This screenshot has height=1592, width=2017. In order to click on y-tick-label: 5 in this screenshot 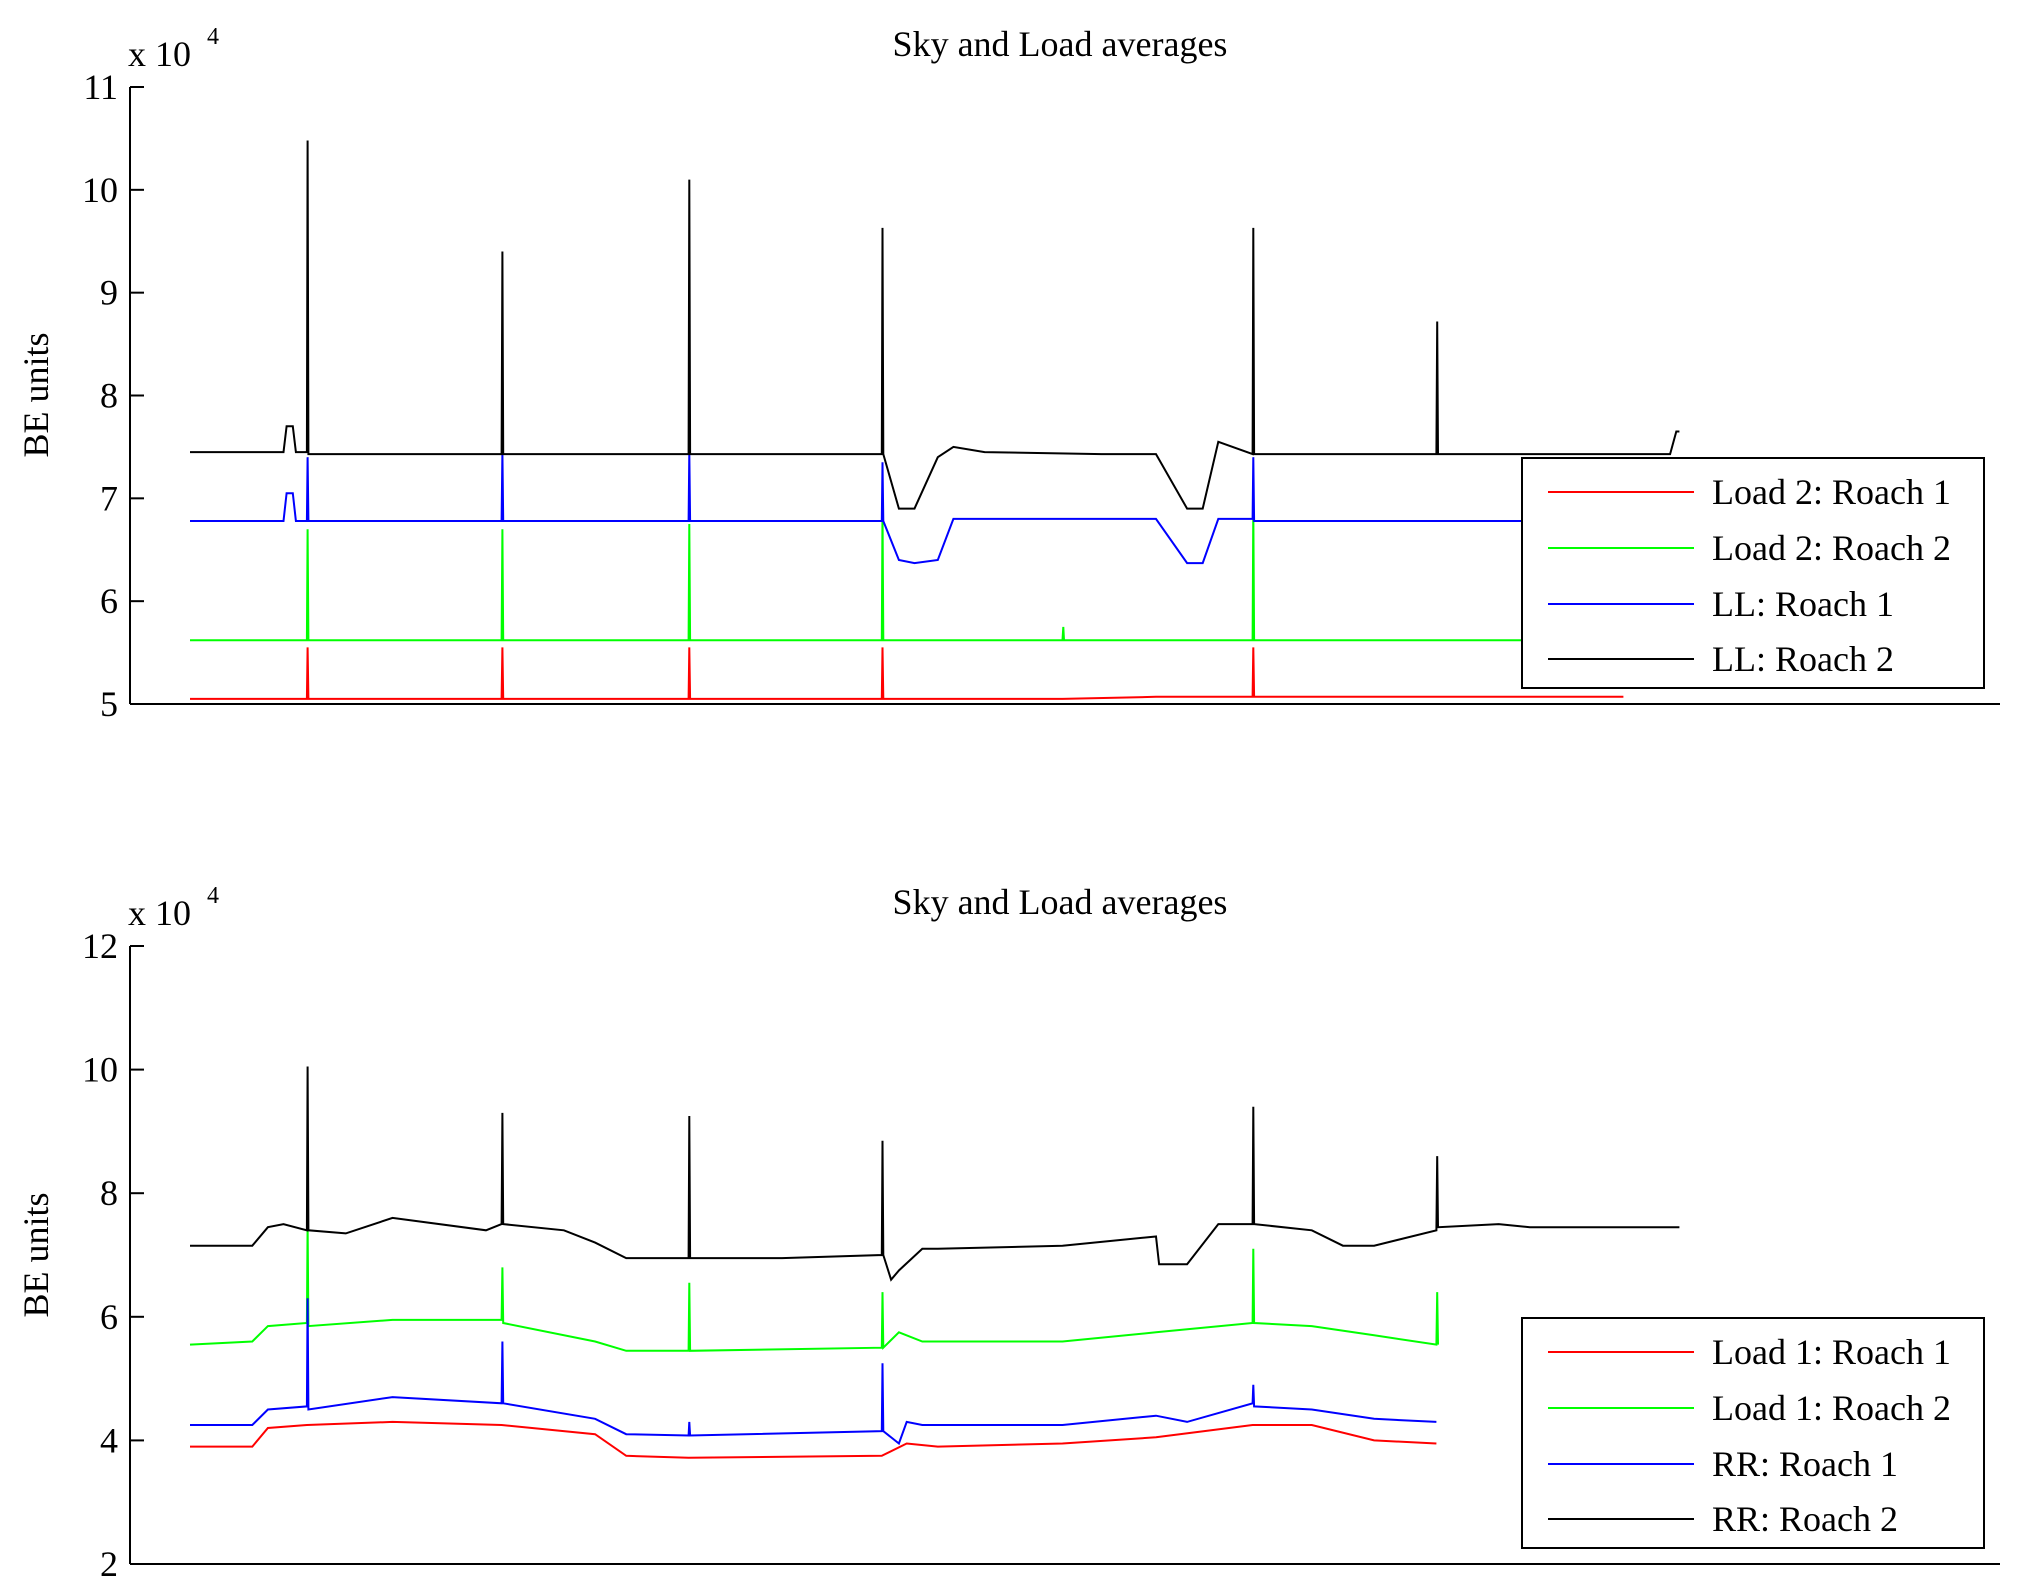, I will do `click(109, 704)`.